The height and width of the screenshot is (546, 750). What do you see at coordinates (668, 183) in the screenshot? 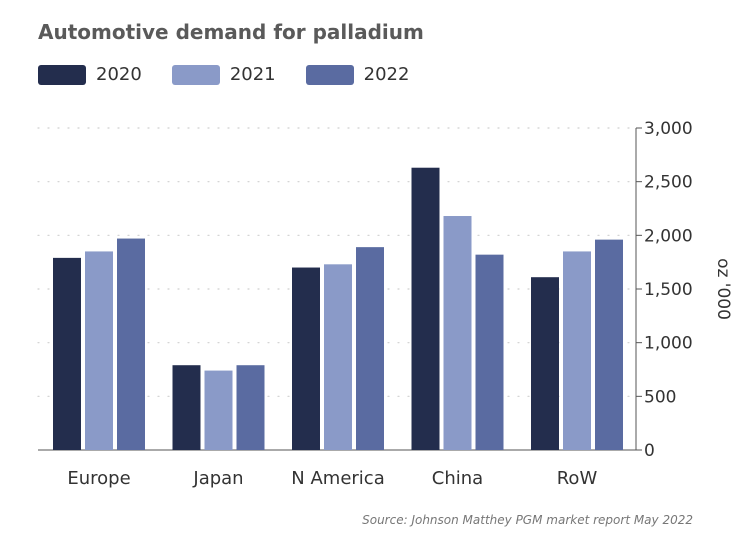
I see `y-tick-label: 2,500` at bounding box center [668, 183].